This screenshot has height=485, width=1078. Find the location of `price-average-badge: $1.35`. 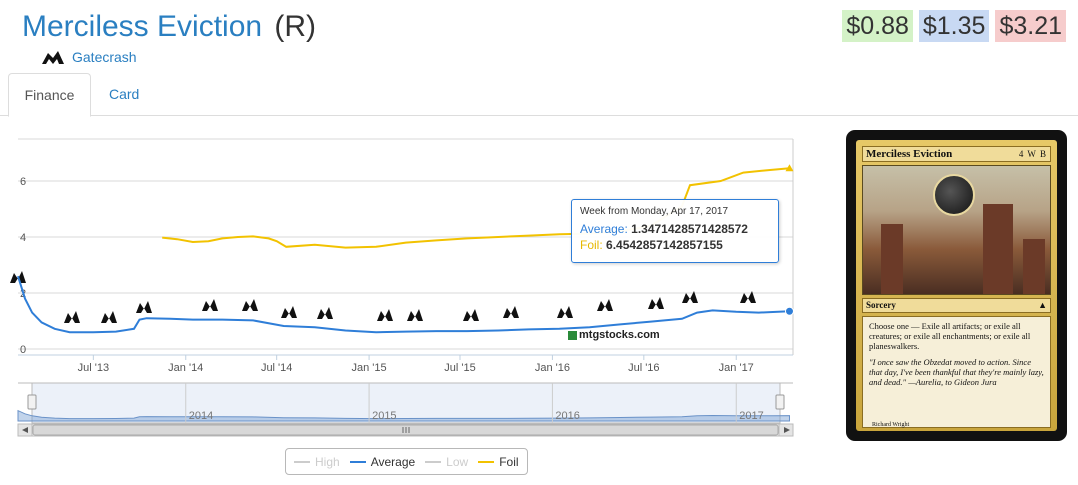

price-average-badge: $1.35 is located at coordinates (954, 26).